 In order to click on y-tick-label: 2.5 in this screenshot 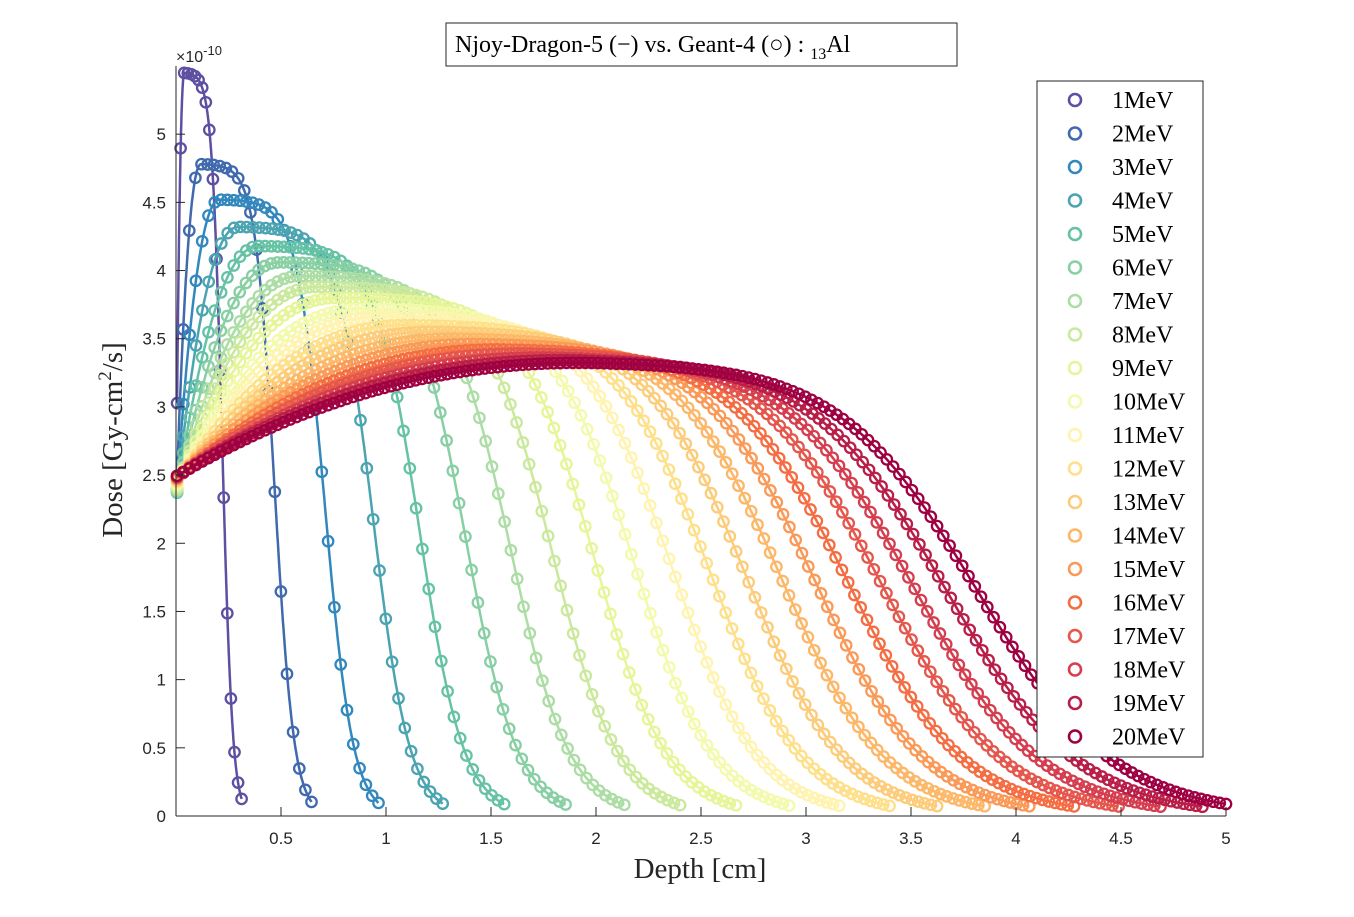, I will do `click(154, 475)`.